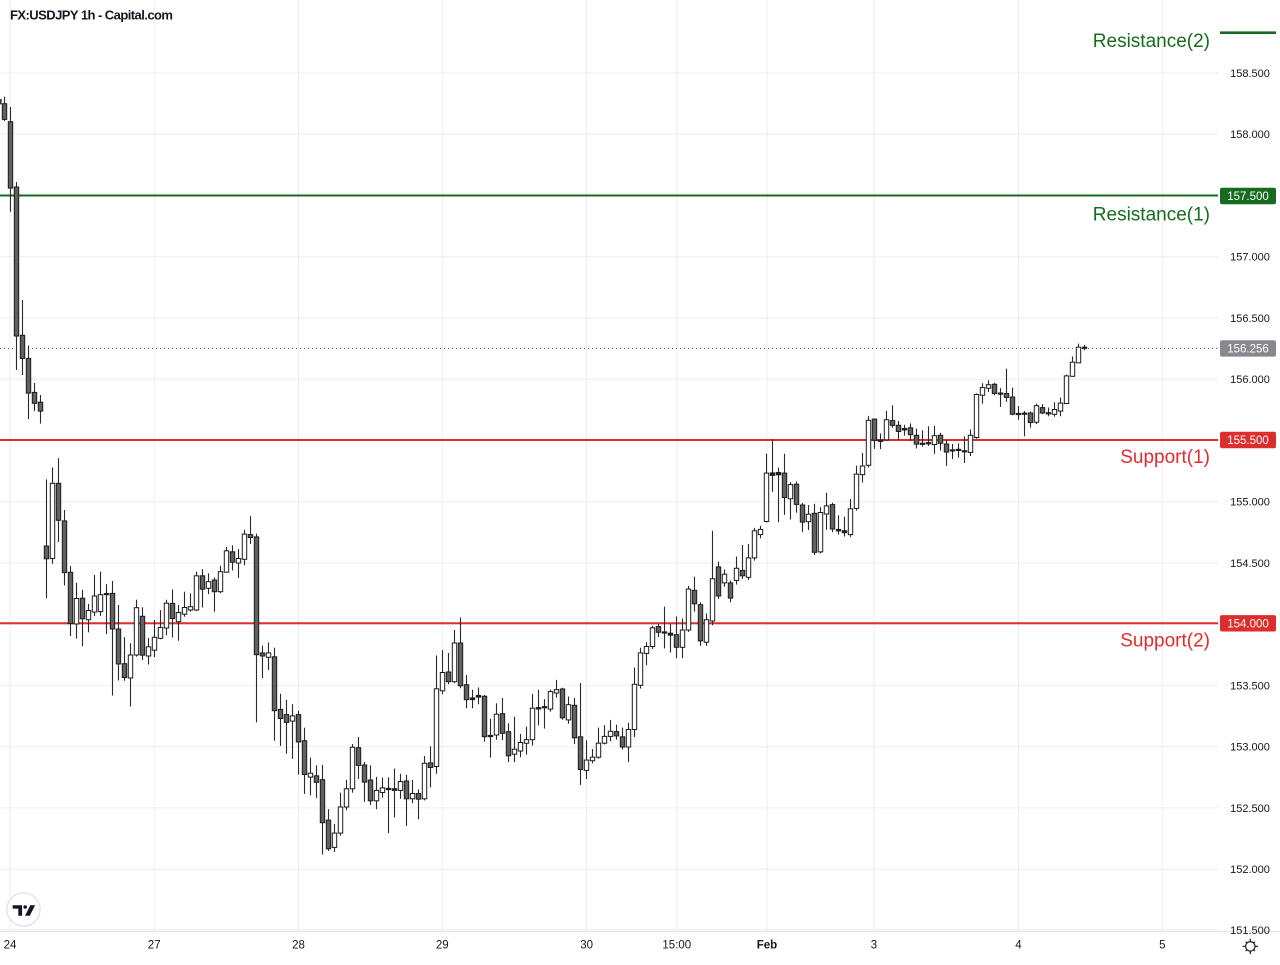 The width and height of the screenshot is (1280, 965). Describe the element at coordinates (298, 946) in the screenshot. I see `svg-text: 28` at that location.